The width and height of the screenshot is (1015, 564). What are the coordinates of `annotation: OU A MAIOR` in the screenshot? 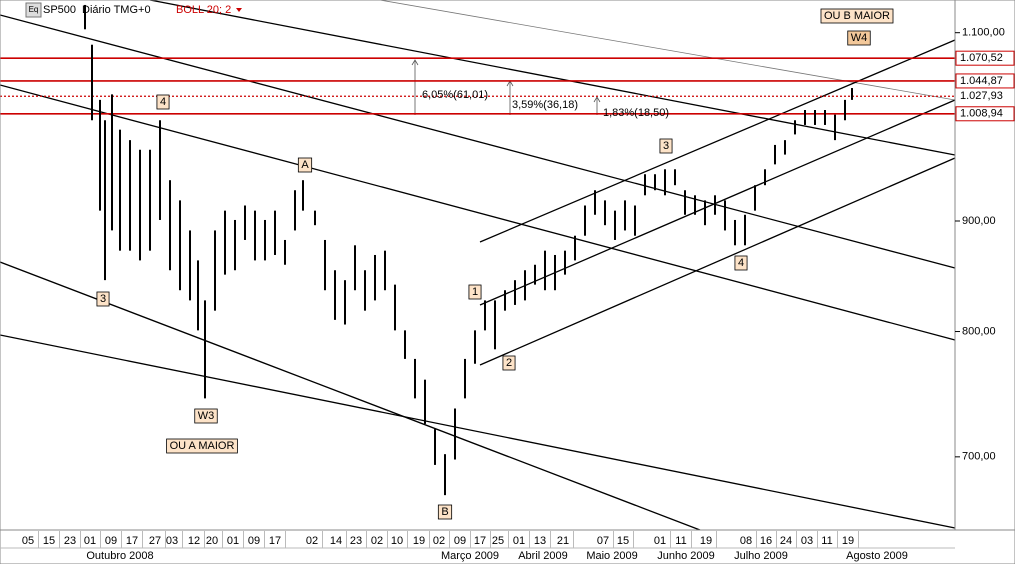 It's located at (202, 446).